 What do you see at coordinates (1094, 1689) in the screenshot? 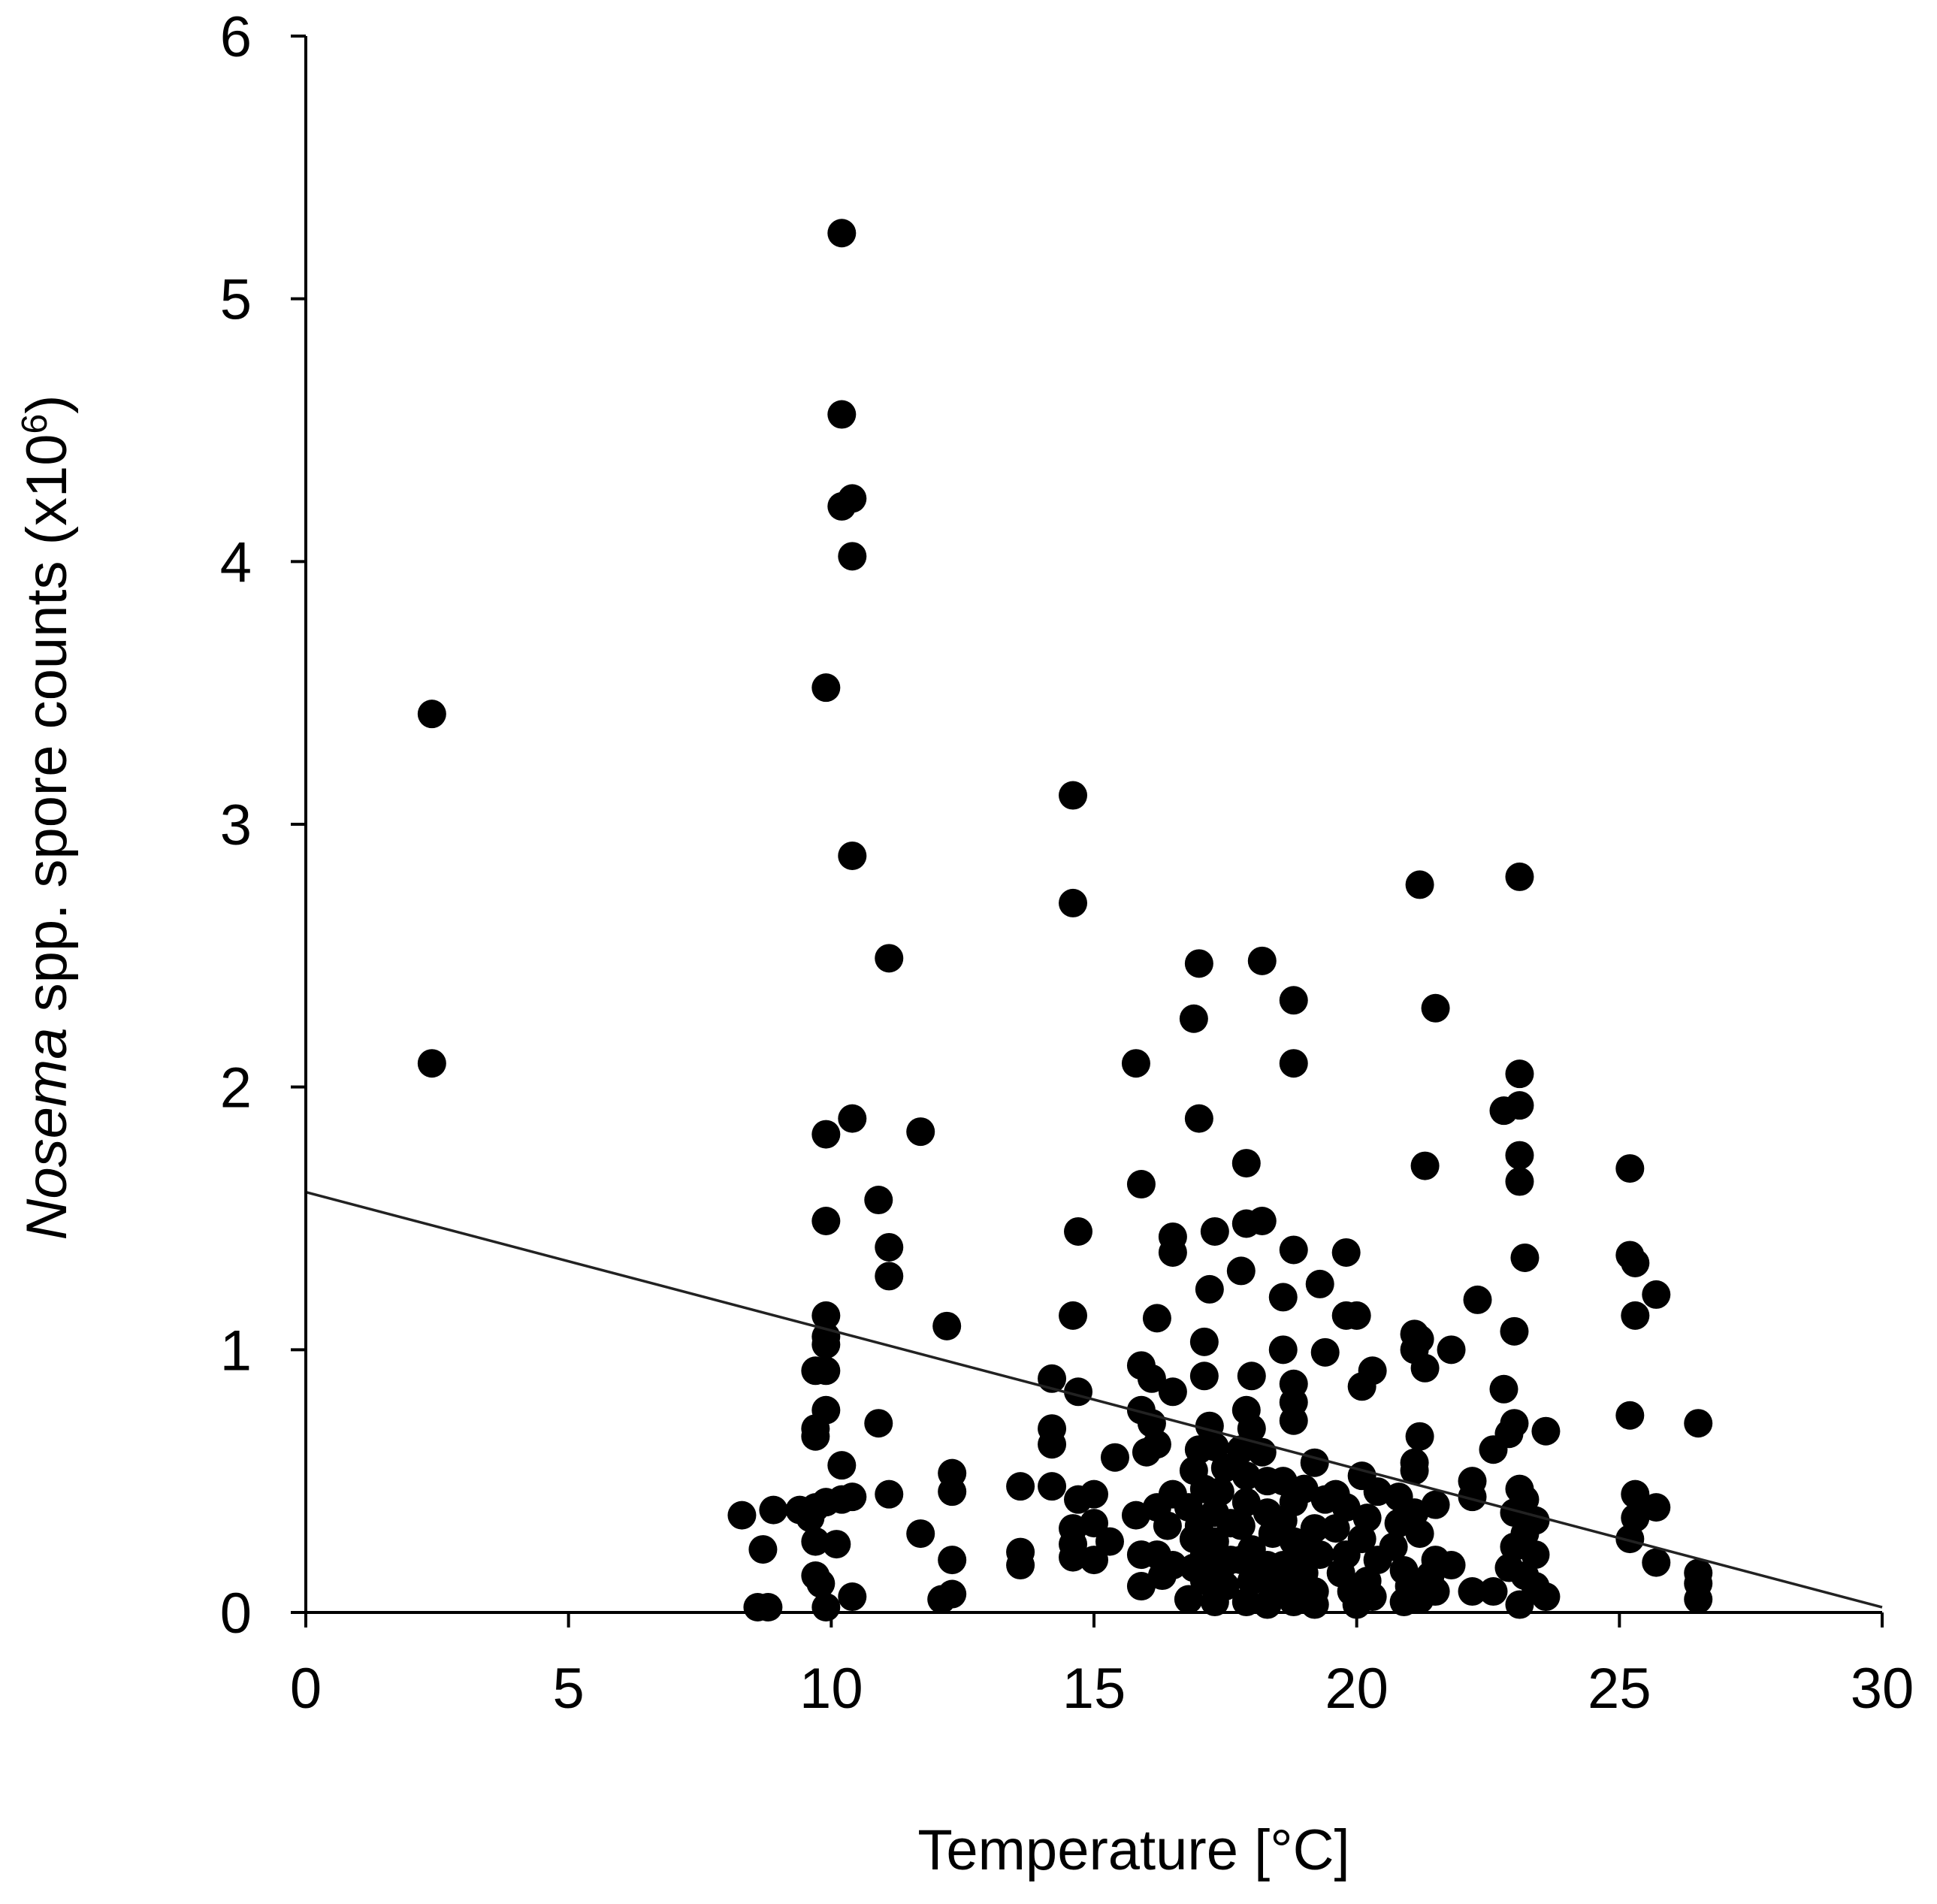
I see `x-tick-label: 15` at bounding box center [1094, 1689].